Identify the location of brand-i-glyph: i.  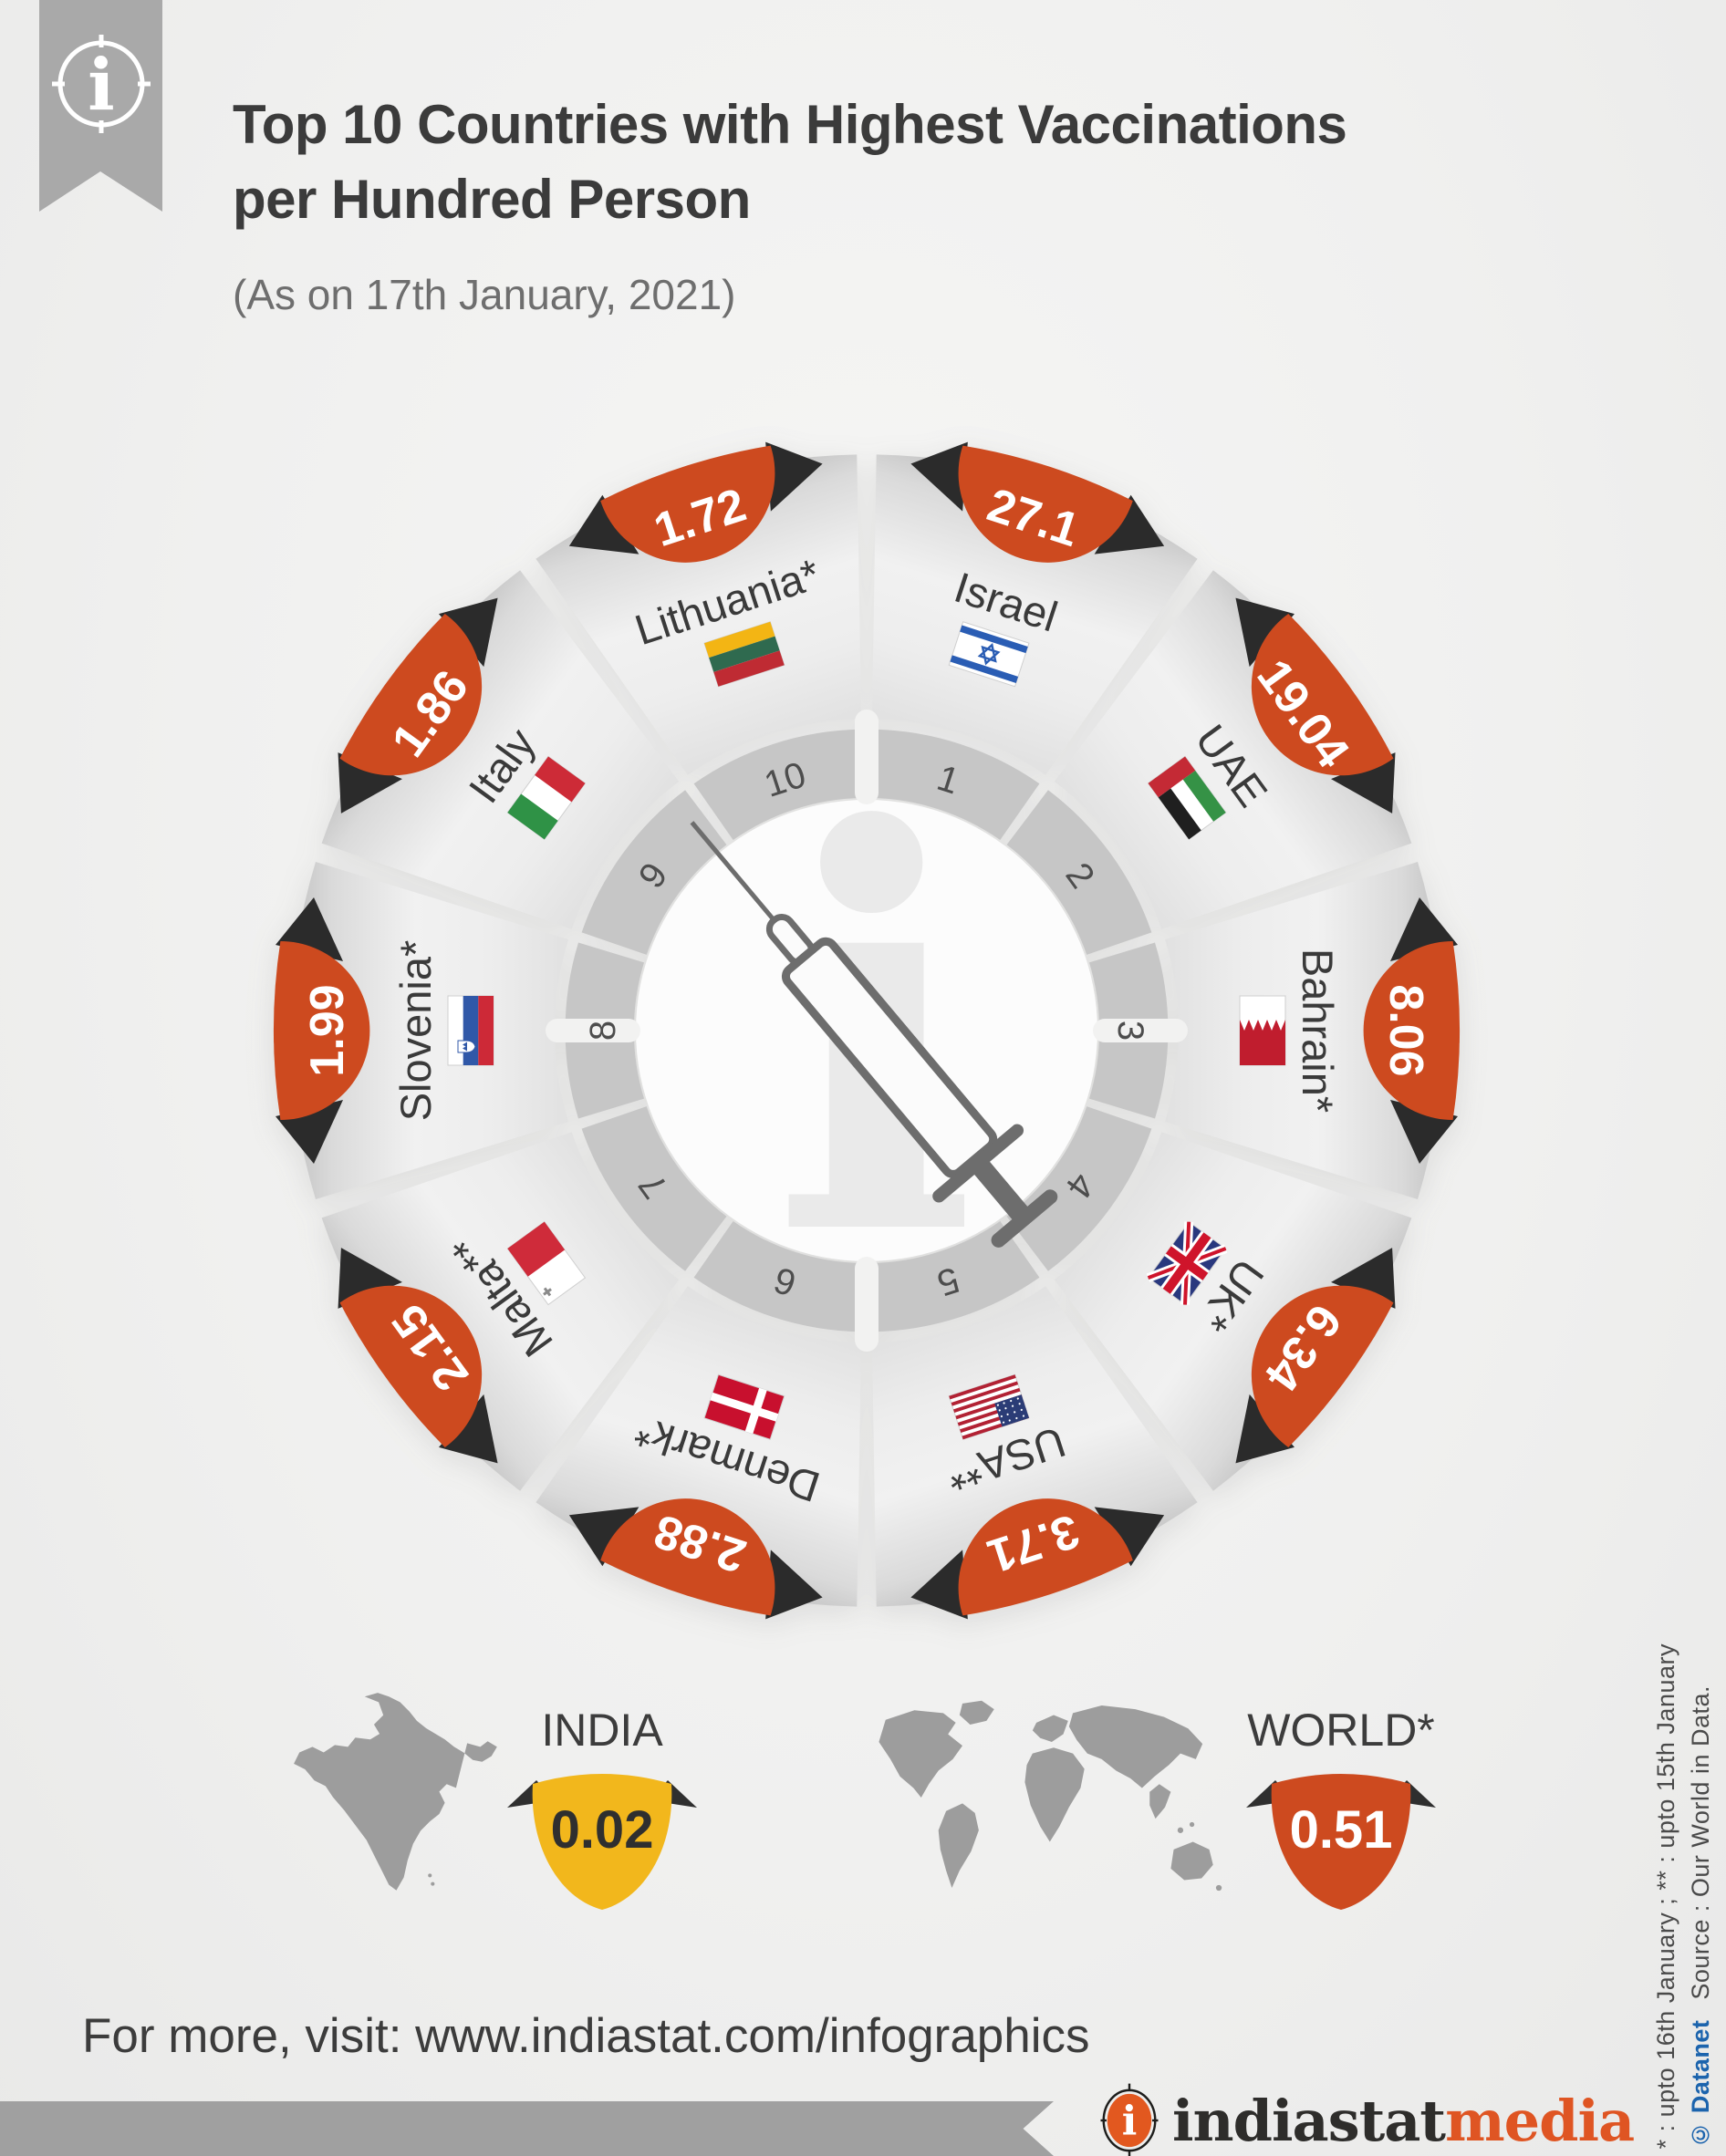
(1130, 2121).